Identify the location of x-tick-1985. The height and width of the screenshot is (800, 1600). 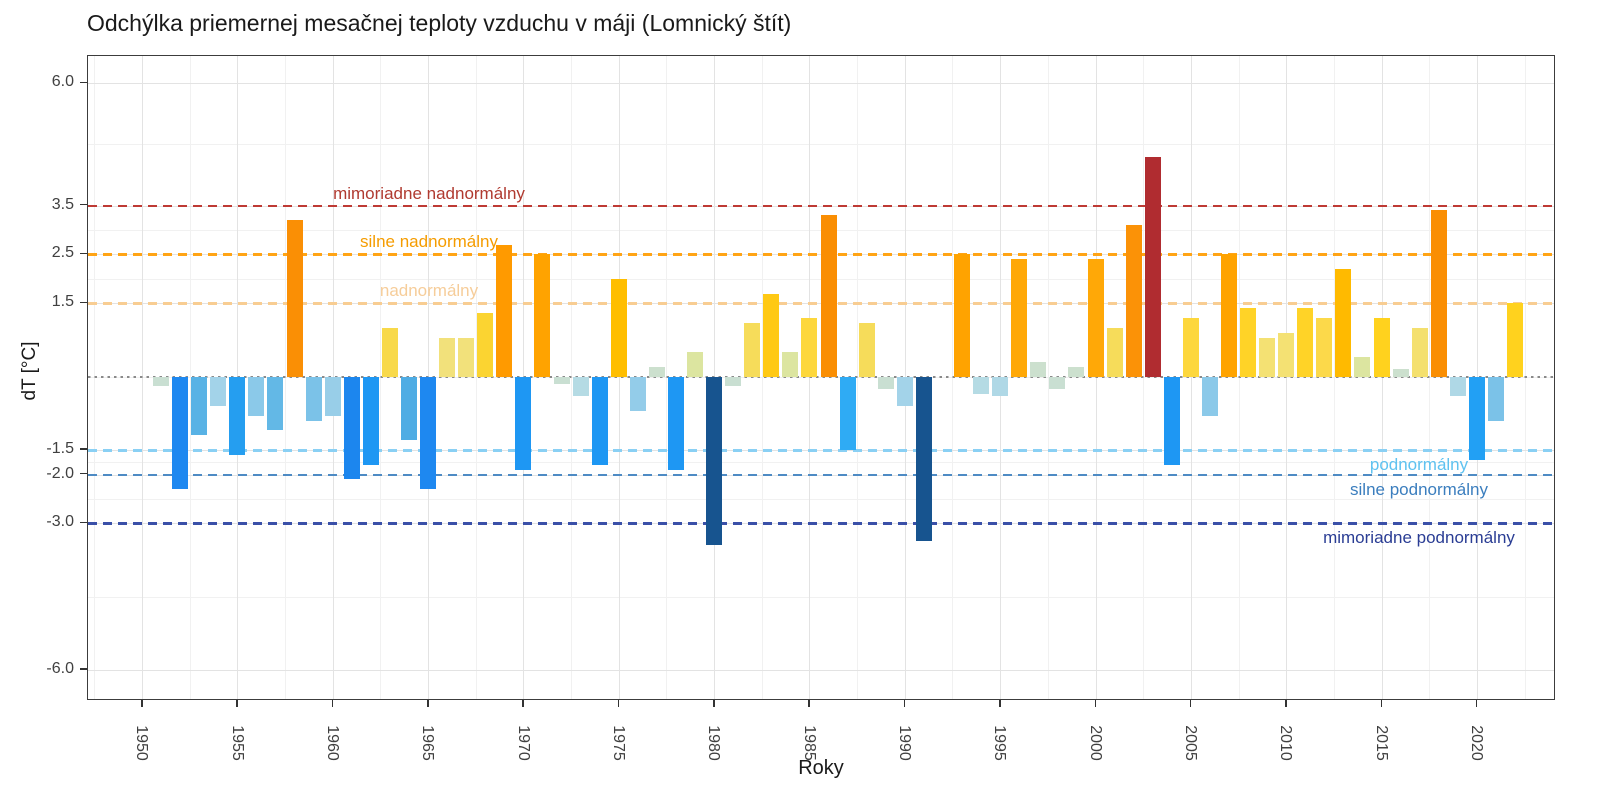
(809, 703).